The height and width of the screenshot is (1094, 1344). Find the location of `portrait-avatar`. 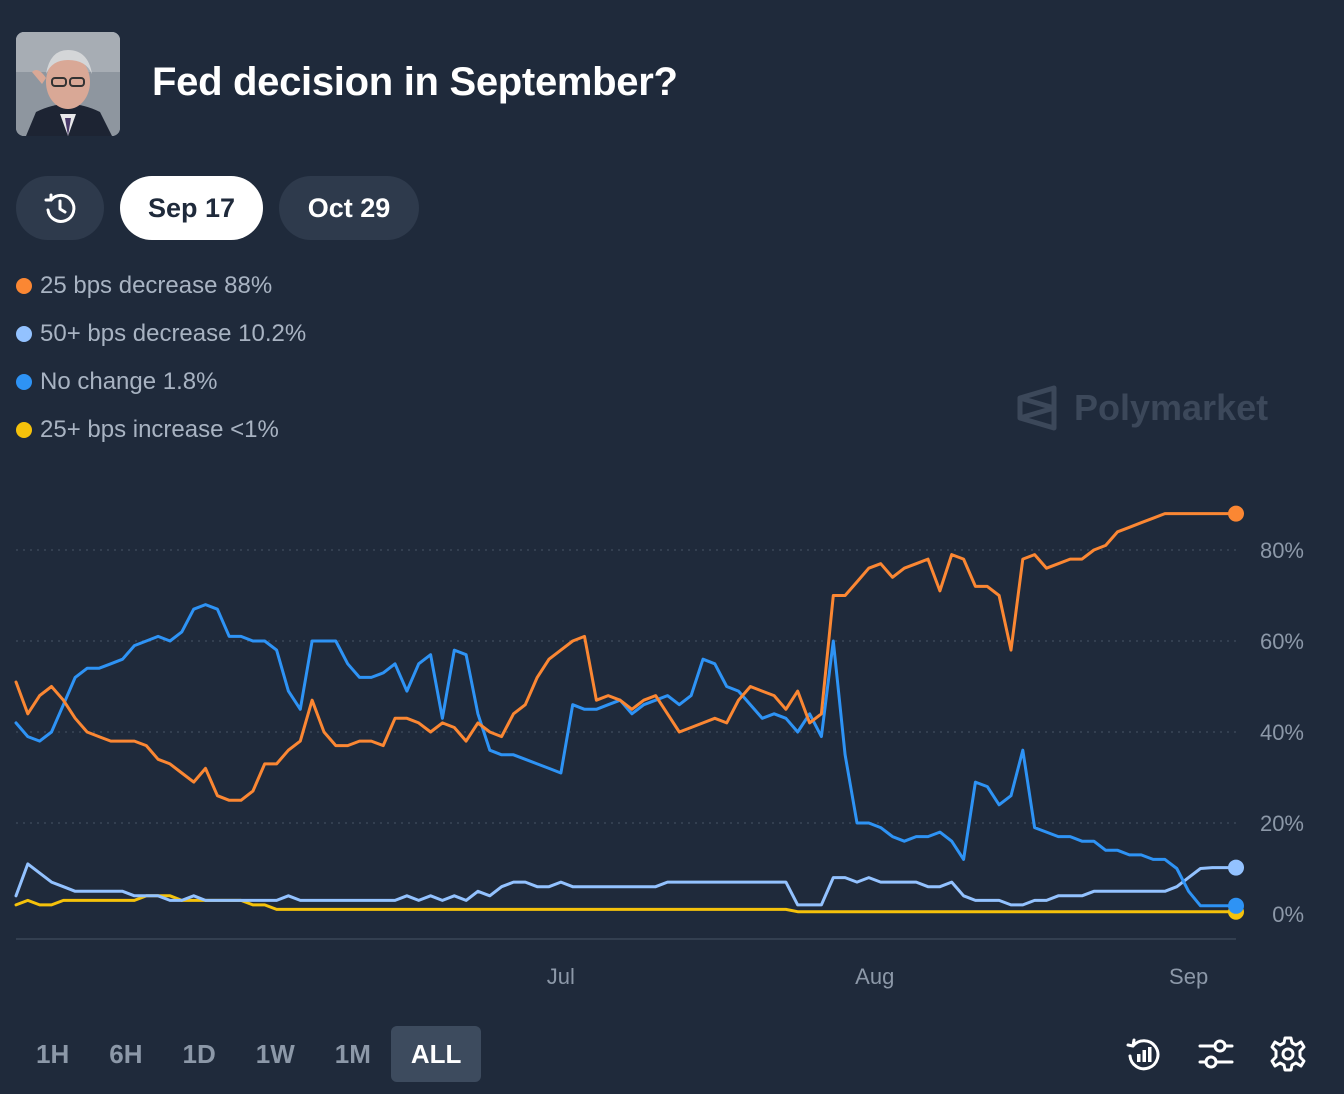

portrait-avatar is located at coordinates (68, 84).